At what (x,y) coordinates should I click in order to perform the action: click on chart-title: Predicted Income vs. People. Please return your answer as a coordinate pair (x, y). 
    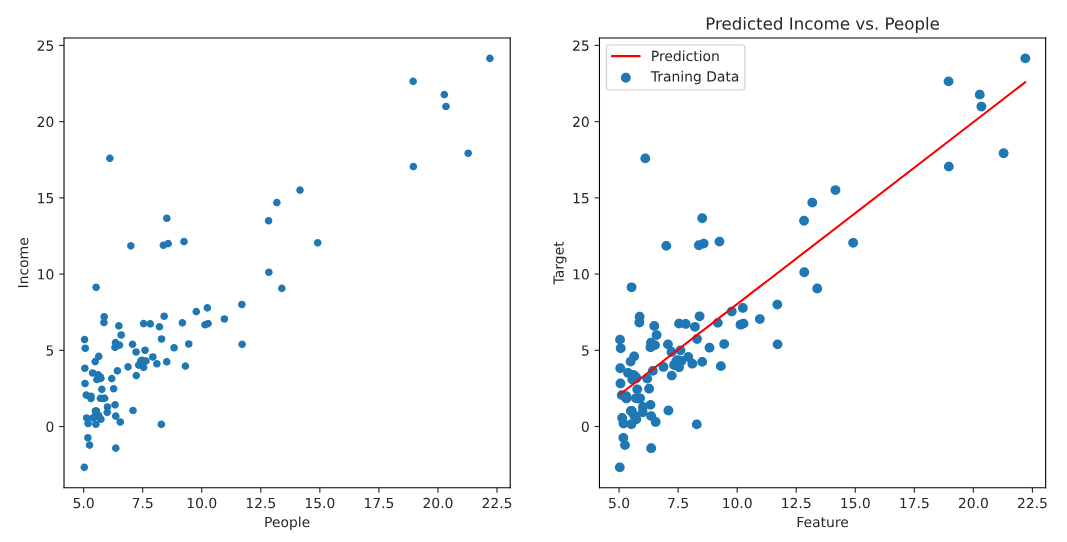
    Looking at the image, I should click on (822, 25).